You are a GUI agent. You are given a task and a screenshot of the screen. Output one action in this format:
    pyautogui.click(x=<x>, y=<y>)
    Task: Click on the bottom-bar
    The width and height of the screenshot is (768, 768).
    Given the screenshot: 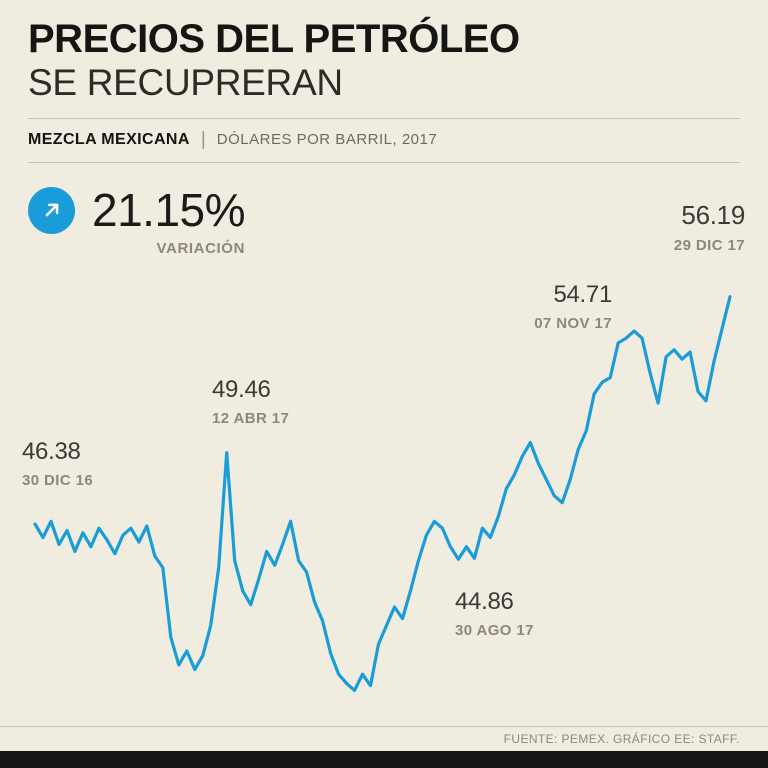 What is the action you would take?
    pyautogui.click(x=384, y=759)
    